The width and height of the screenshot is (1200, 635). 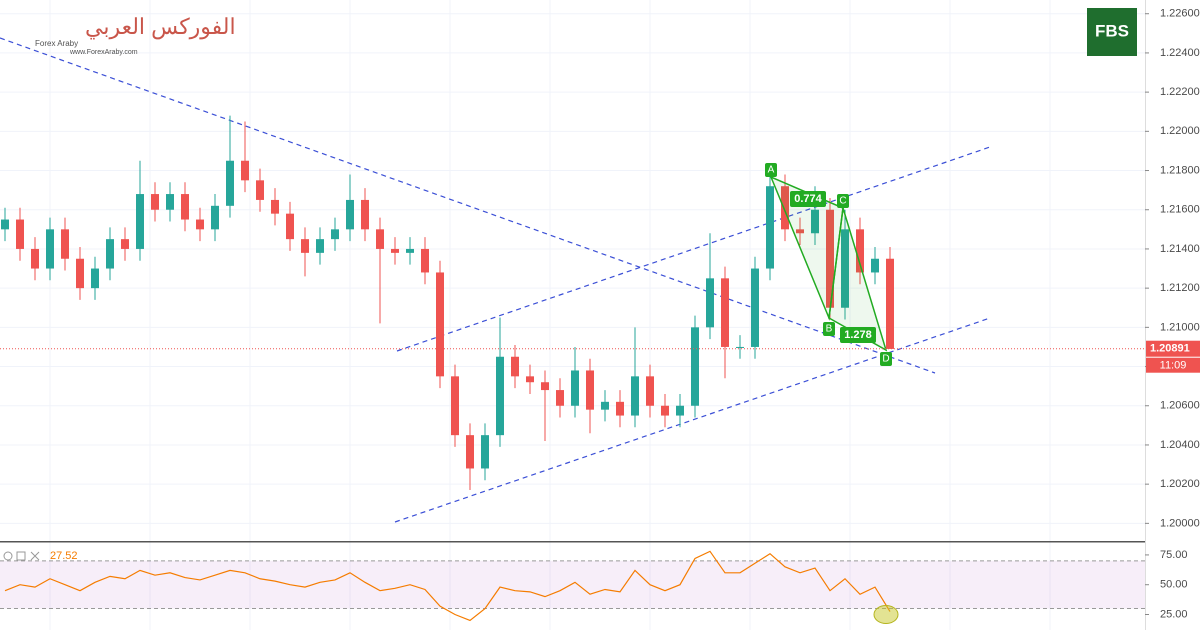 What do you see at coordinates (64, 556) in the screenshot?
I see `rsi-value: 27.52` at bounding box center [64, 556].